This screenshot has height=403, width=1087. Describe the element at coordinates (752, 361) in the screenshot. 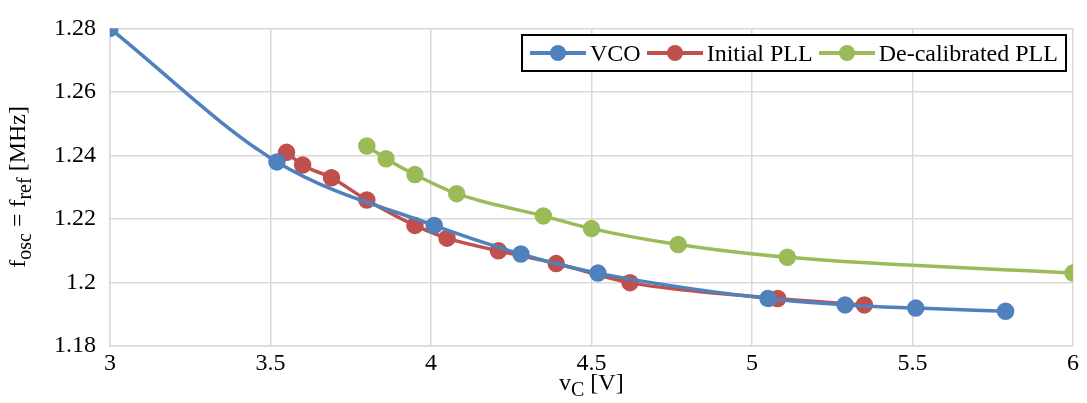

I see `x-tick-label: 5` at that location.